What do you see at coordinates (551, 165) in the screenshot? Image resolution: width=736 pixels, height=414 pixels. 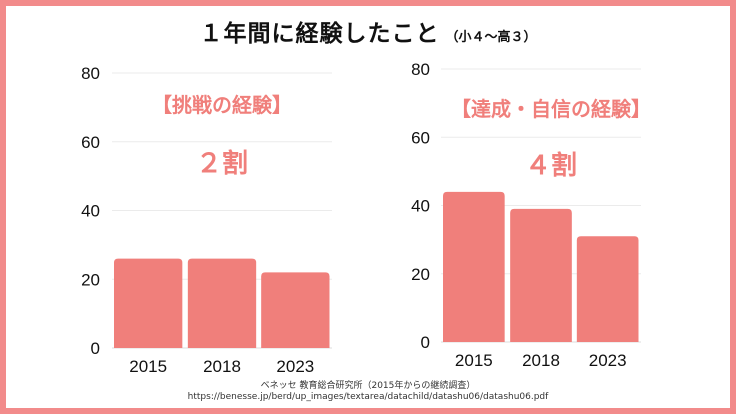 I see `chart-annotation: ４割` at bounding box center [551, 165].